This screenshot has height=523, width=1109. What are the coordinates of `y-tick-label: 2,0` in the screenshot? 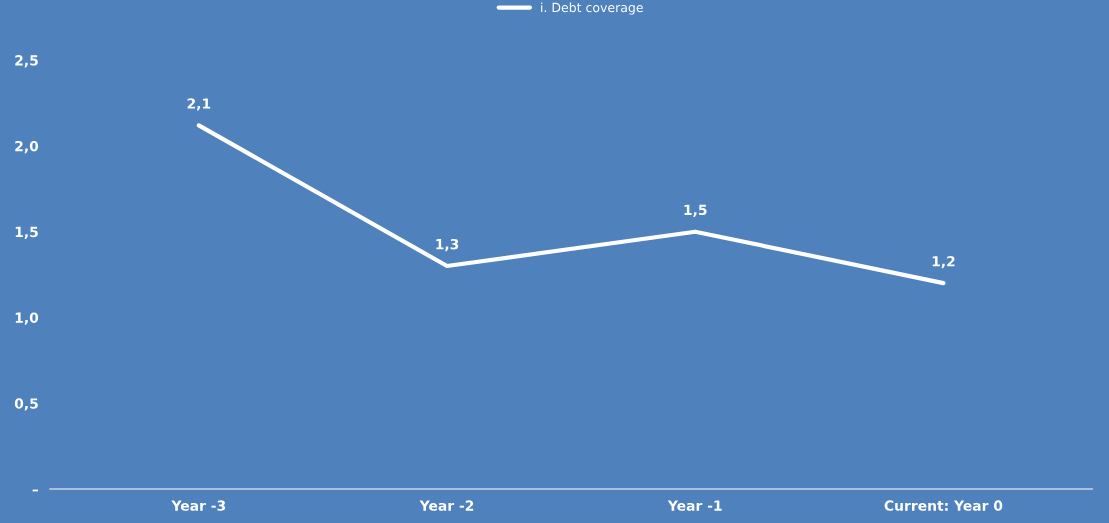 It's located at (27, 147).